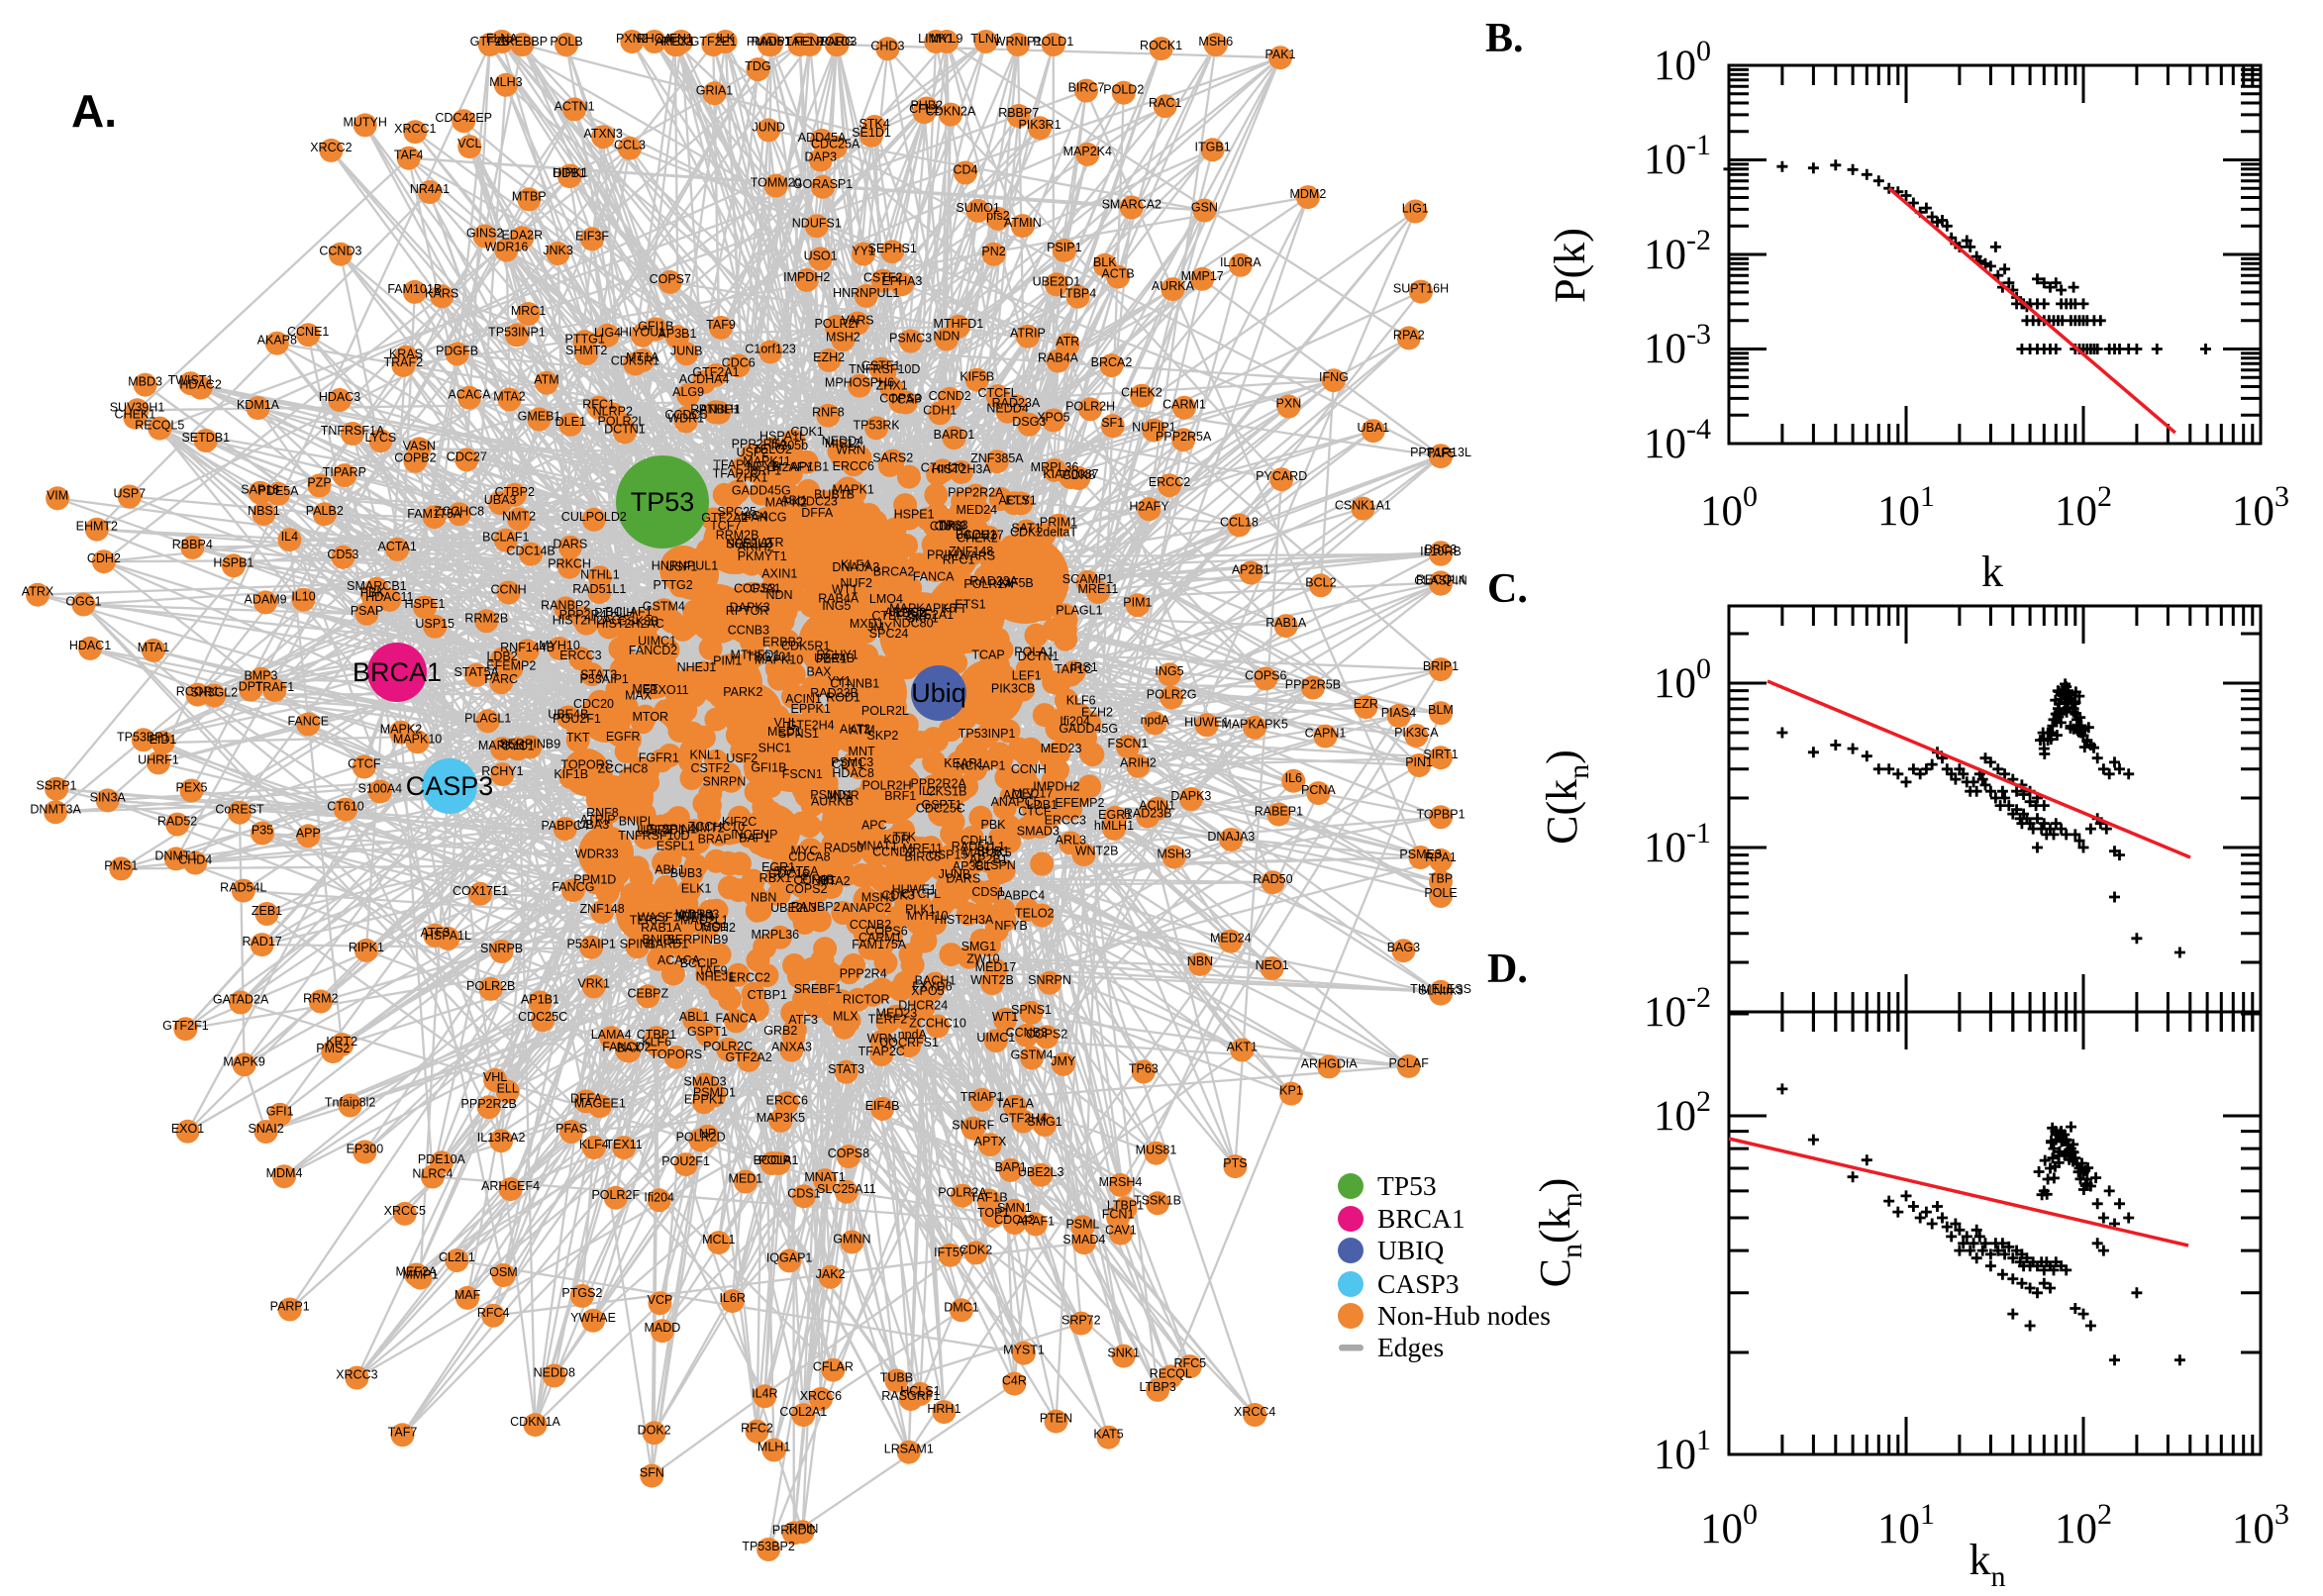  Describe the element at coordinates (874, 825) in the screenshot. I see `svg-text: APC` at that location.